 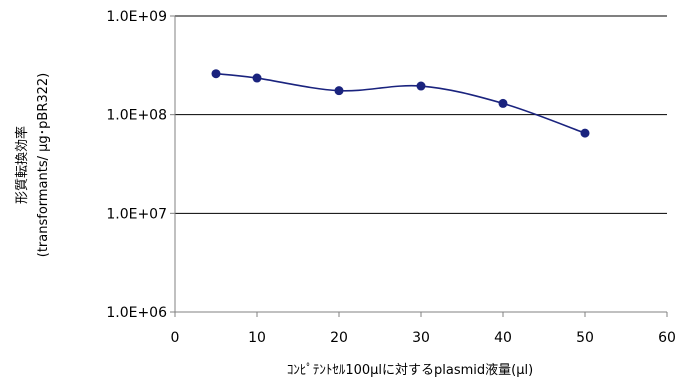 I want to click on y-tick-label: 1.0E+09, so click(x=136, y=17).